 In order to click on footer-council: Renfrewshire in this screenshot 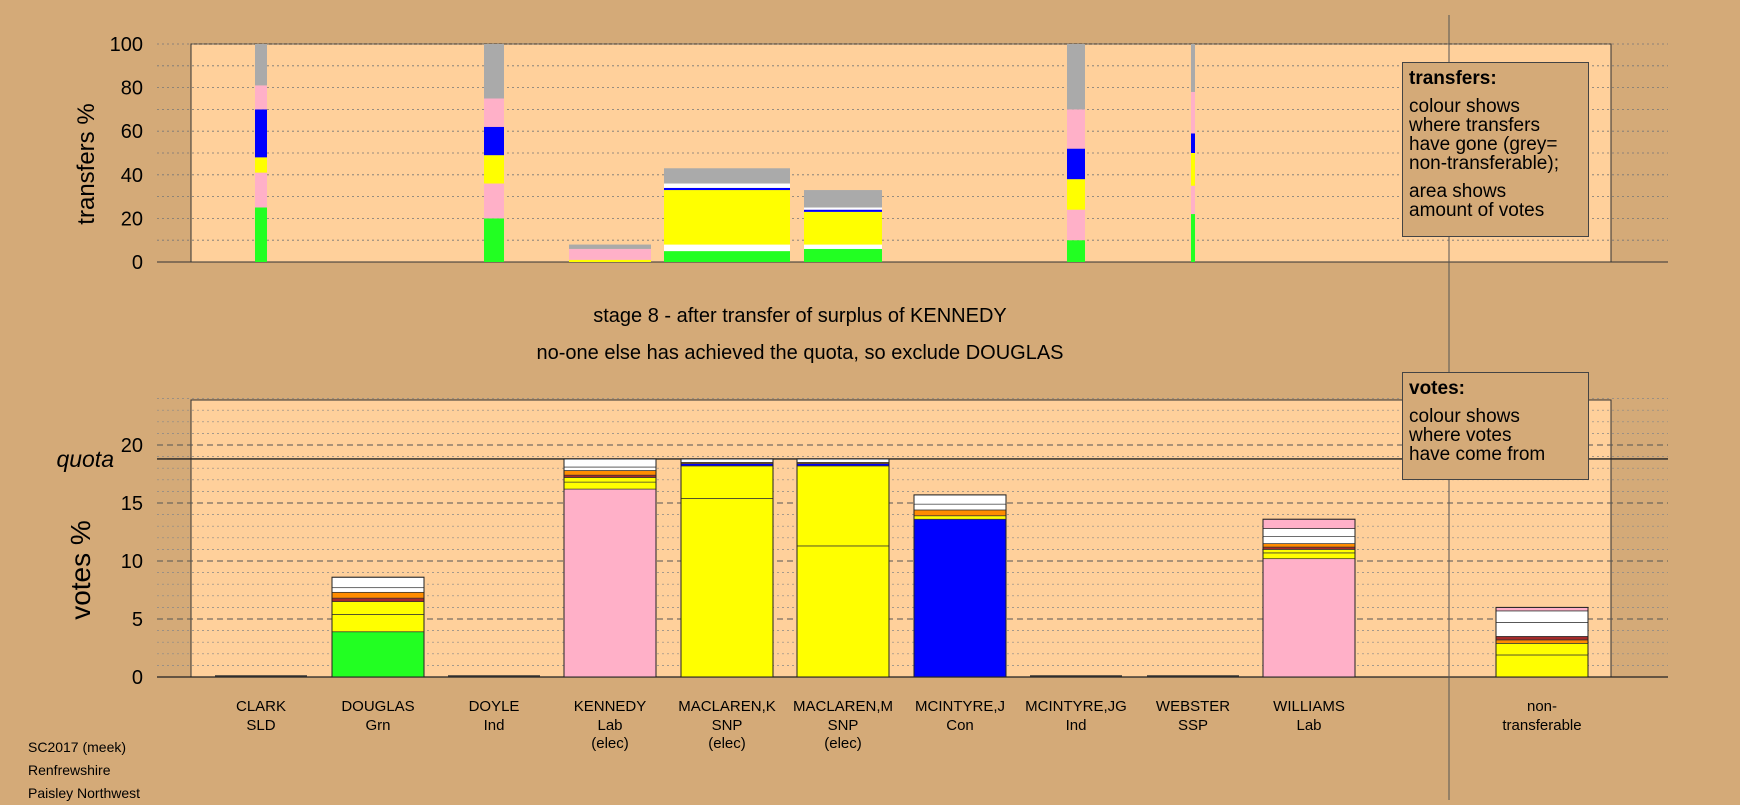, I will do `click(69, 770)`.